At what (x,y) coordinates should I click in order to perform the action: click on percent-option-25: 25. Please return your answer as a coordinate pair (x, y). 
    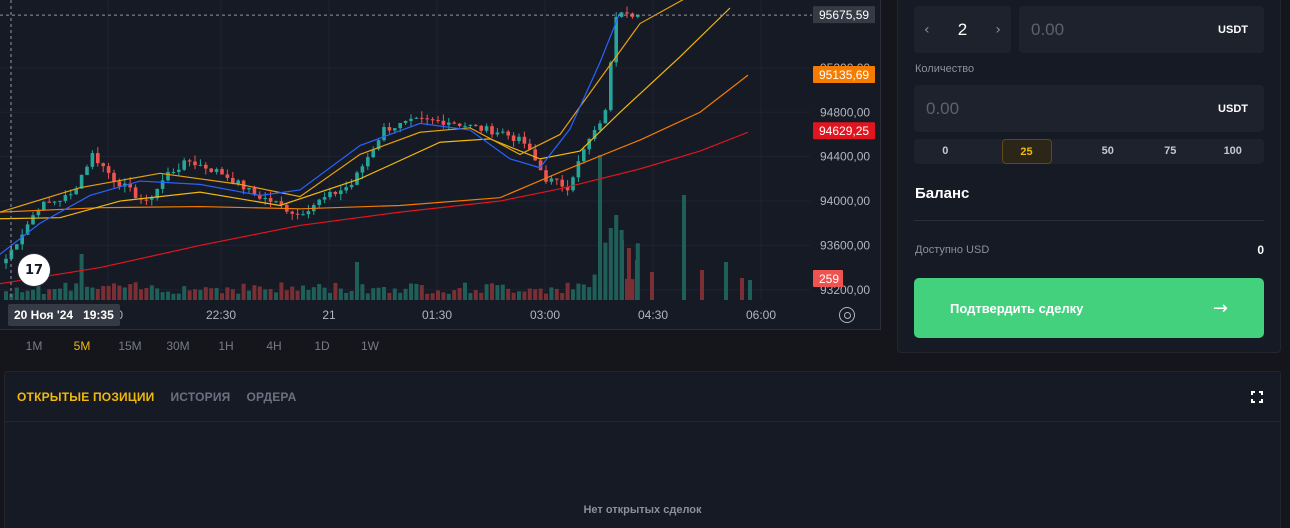
    Looking at the image, I should click on (1026, 151).